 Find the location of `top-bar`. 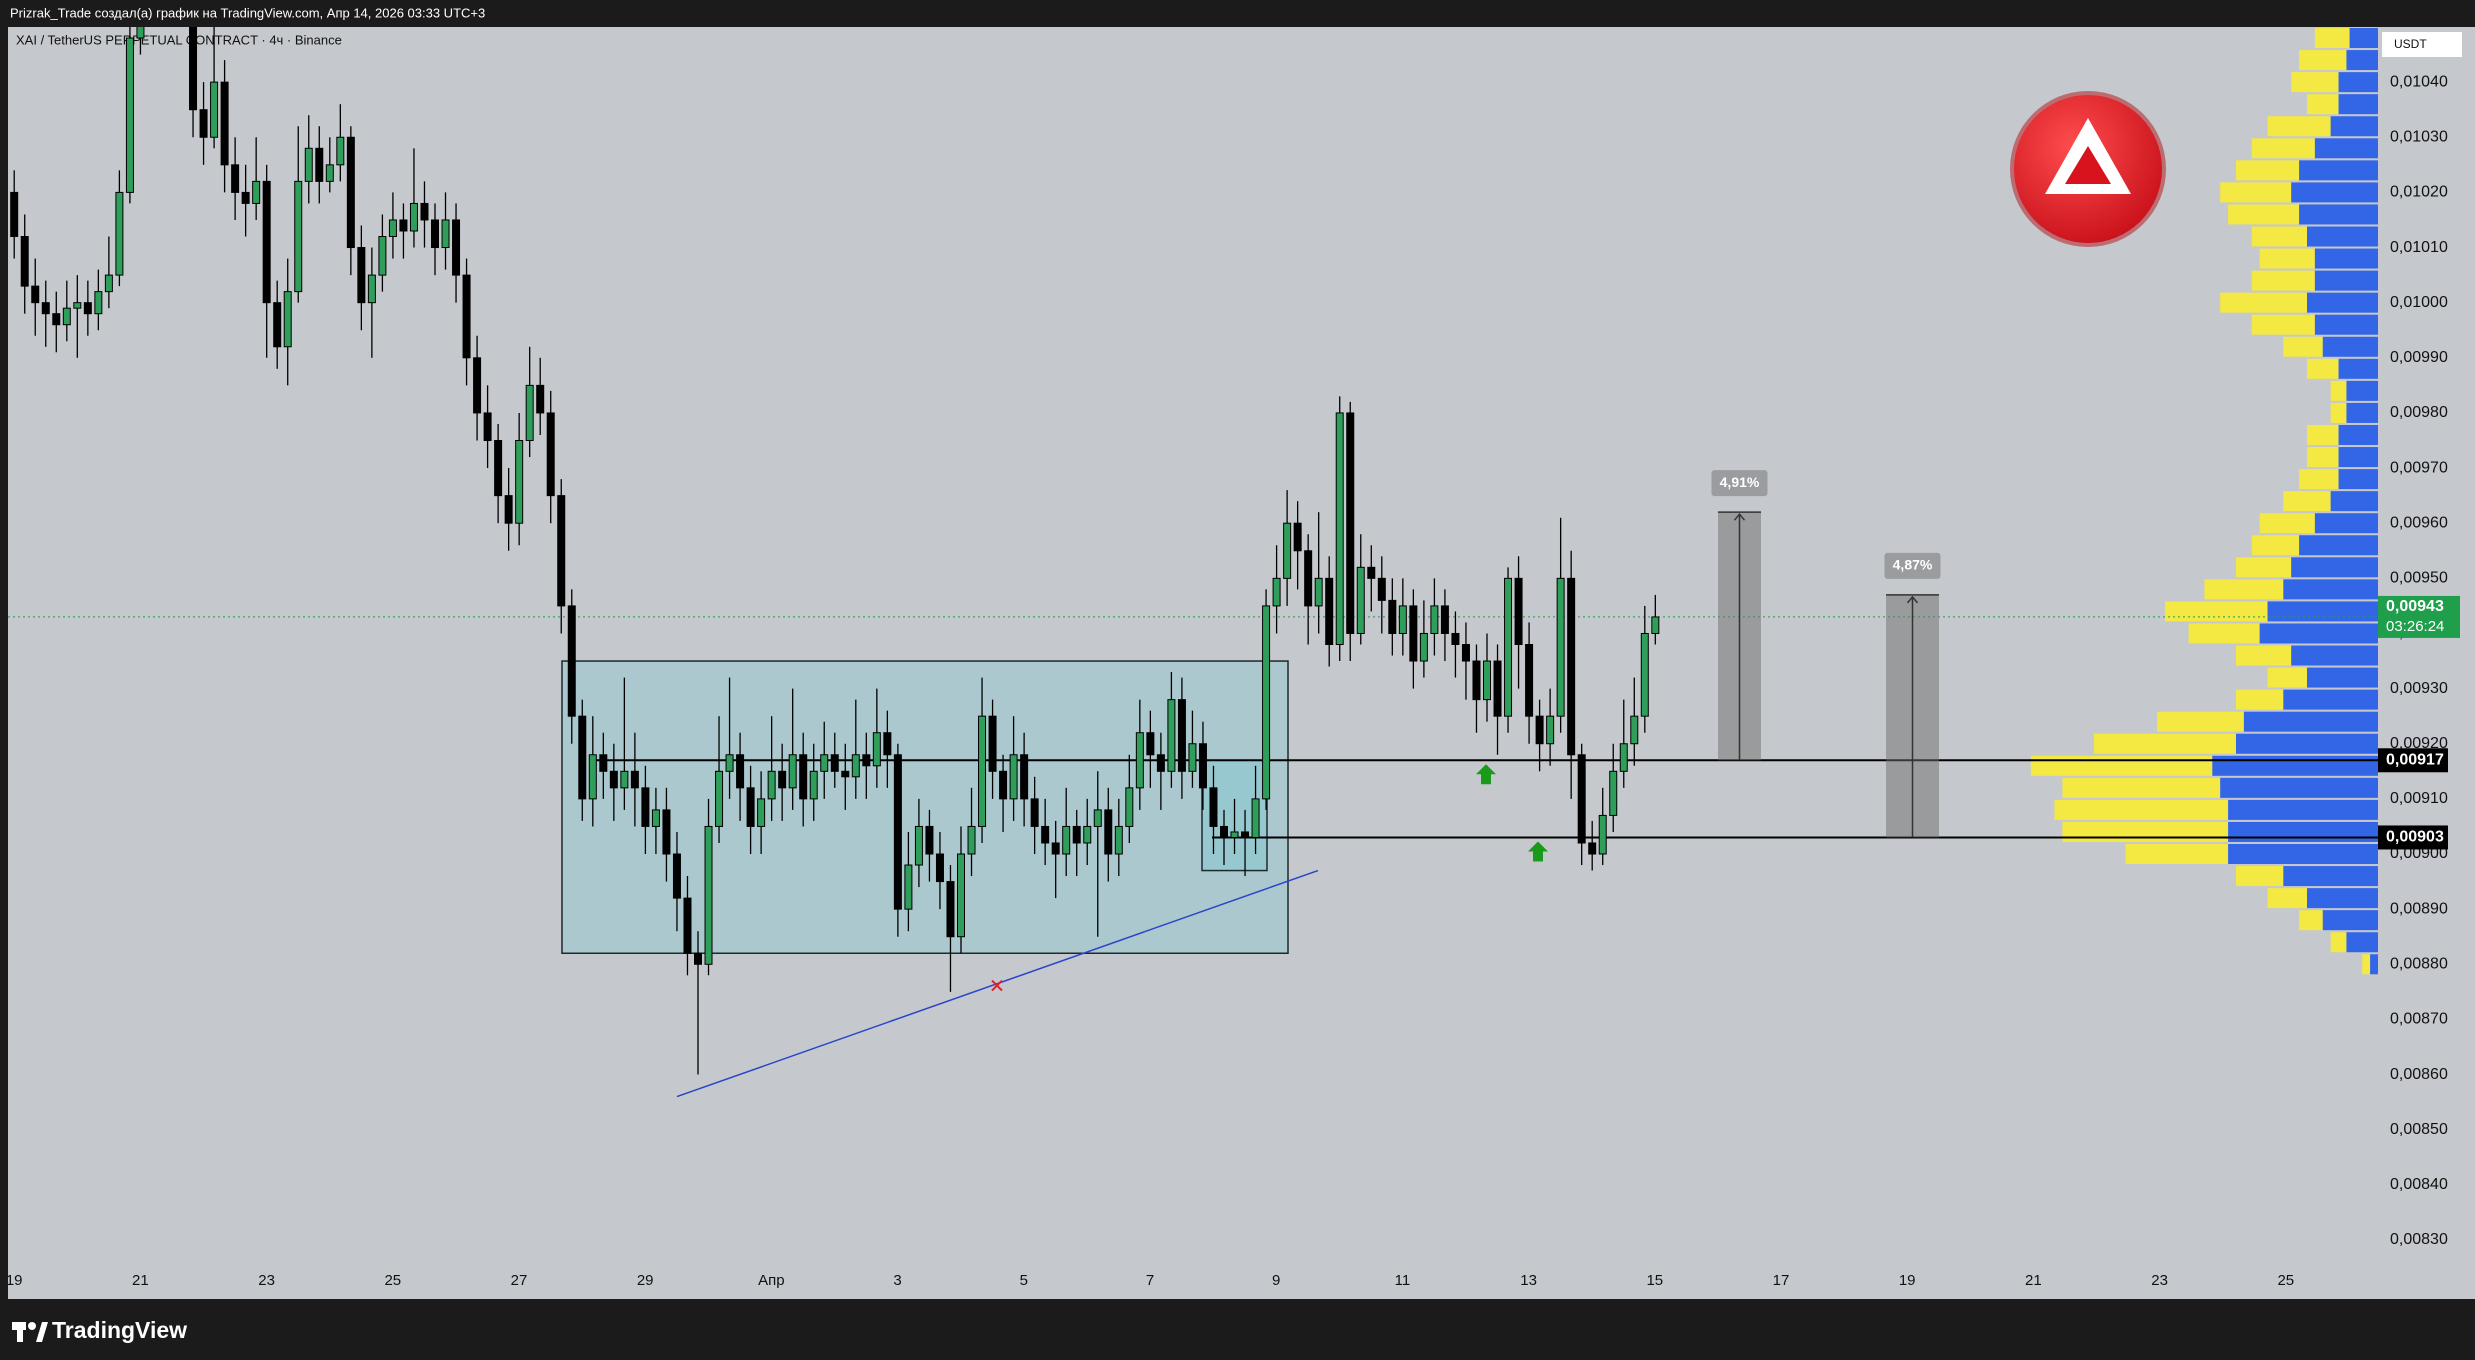

top-bar is located at coordinates (1237, 13).